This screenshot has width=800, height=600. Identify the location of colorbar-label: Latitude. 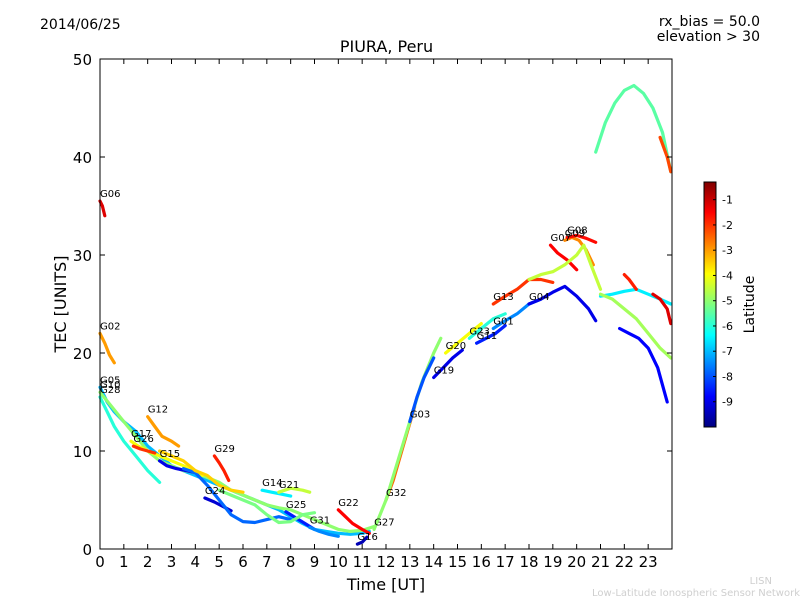
(750, 305).